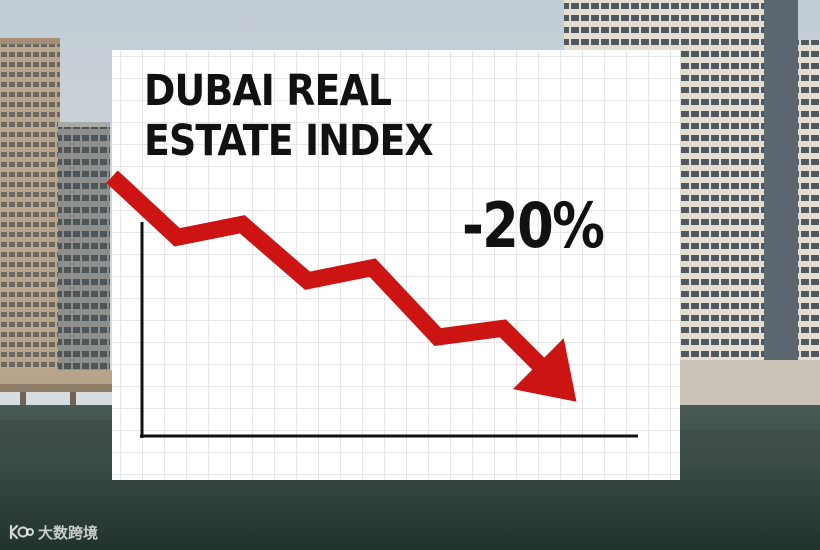 The image size is (820, 550). I want to click on logo-icon, so click(21, 532).